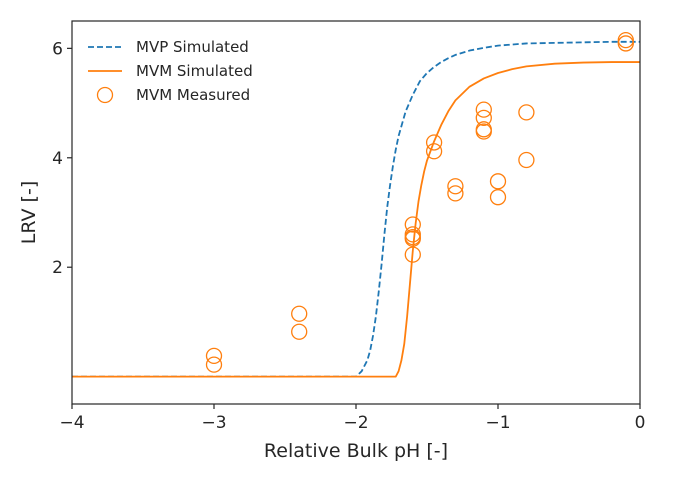  What do you see at coordinates (213, 423) in the screenshot?
I see `x-tick-label: −3` at bounding box center [213, 423].